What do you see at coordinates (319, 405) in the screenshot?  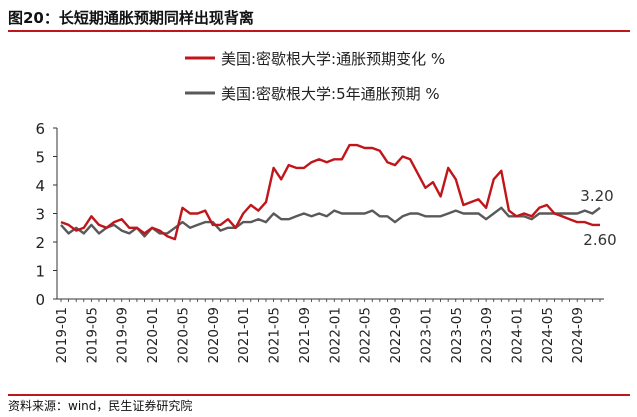 I see `figure-source: 资料来源：wind，民生证券研究院` at bounding box center [319, 405].